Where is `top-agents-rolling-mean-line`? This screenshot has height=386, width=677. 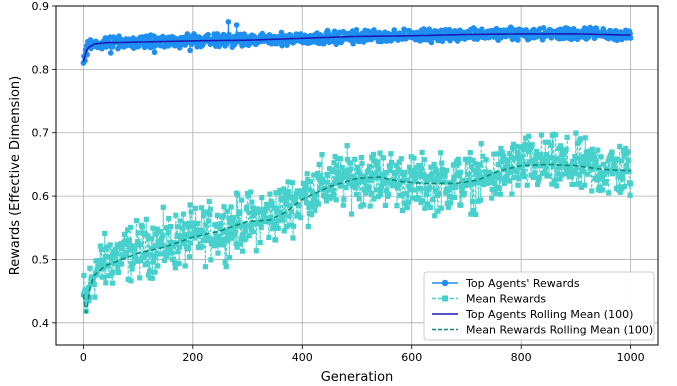
top-agents-rolling-mean-line is located at coordinates (356, 47).